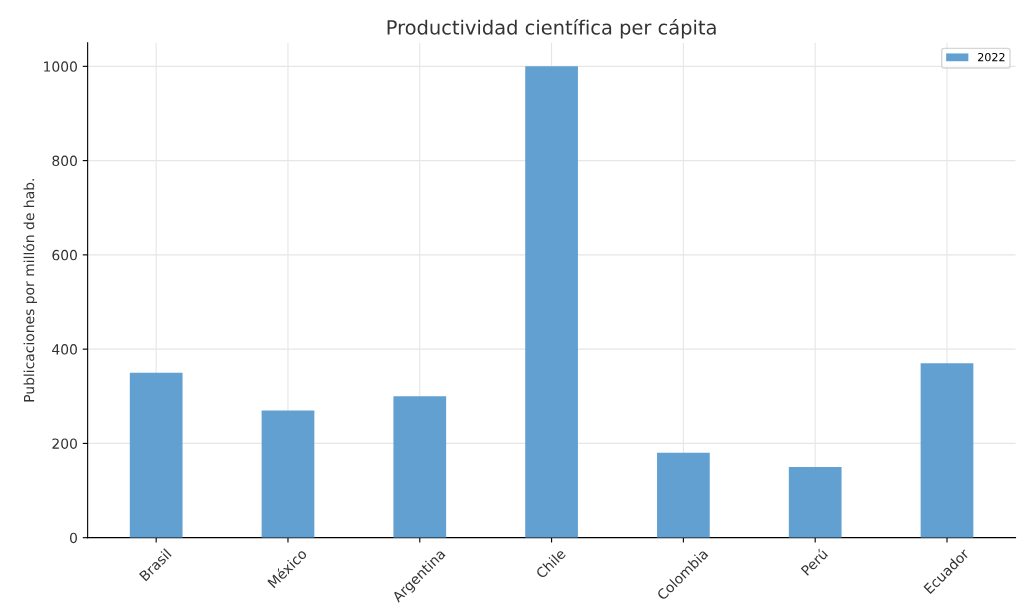  Describe the element at coordinates (64, 255) in the screenshot. I see `y-tick-label: 600` at that location.